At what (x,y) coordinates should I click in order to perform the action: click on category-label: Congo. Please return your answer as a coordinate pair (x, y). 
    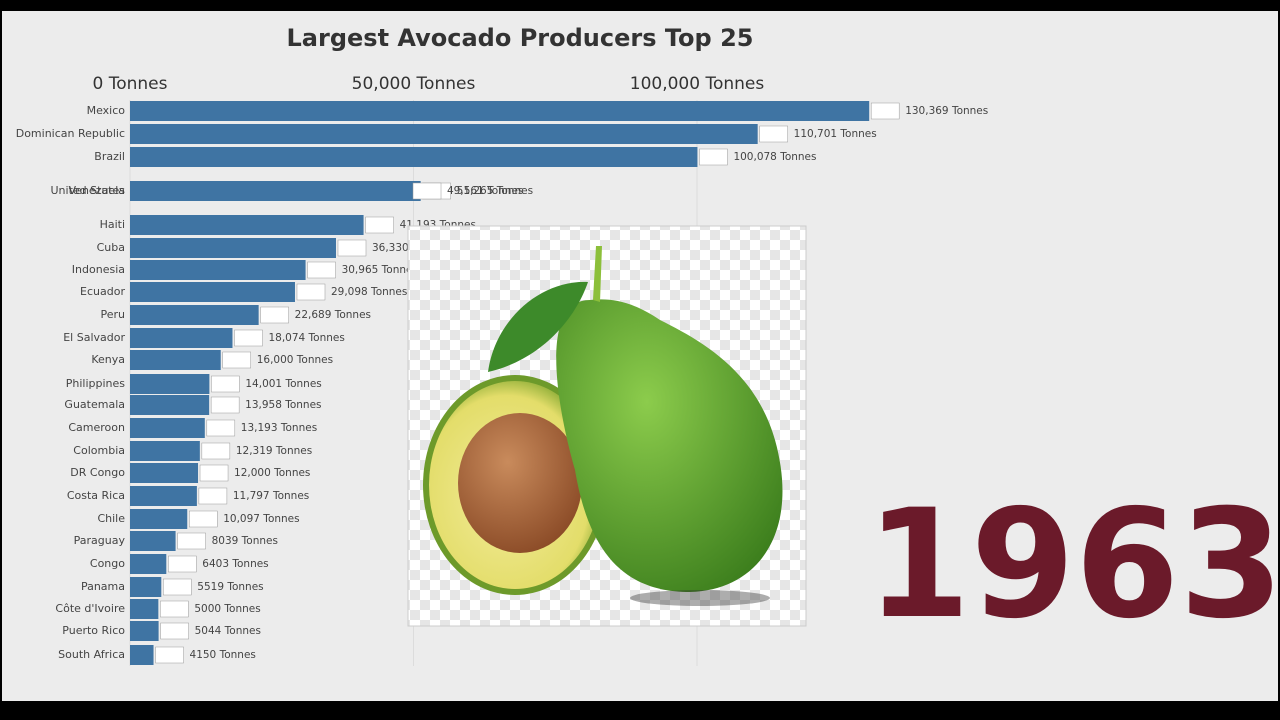
    Looking at the image, I should click on (107, 563).